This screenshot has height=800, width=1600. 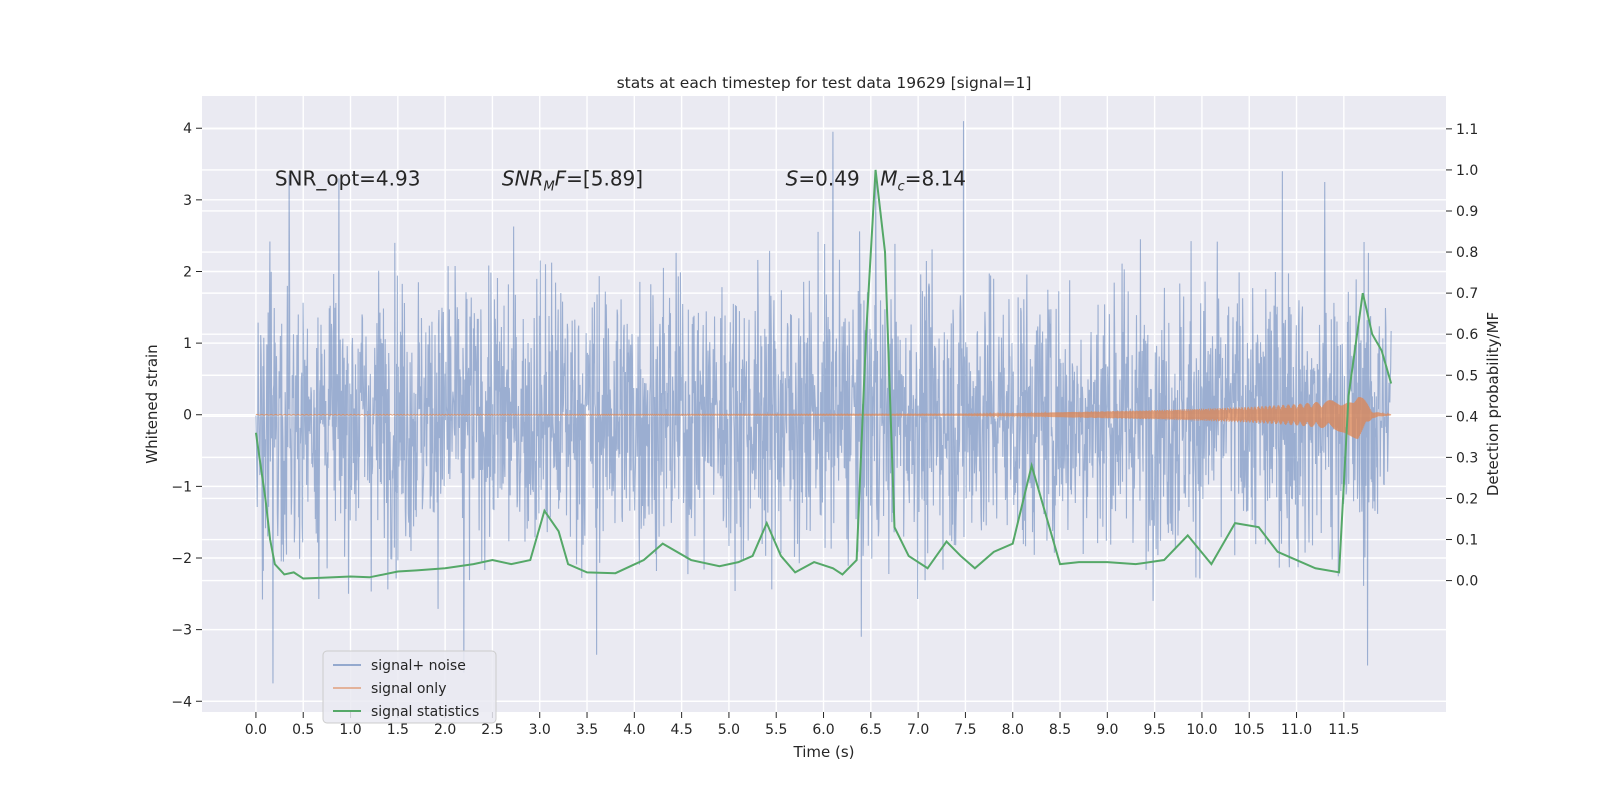 What do you see at coordinates (1343, 730) in the screenshot?
I see `x-tick-label: 11.5` at bounding box center [1343, 730].